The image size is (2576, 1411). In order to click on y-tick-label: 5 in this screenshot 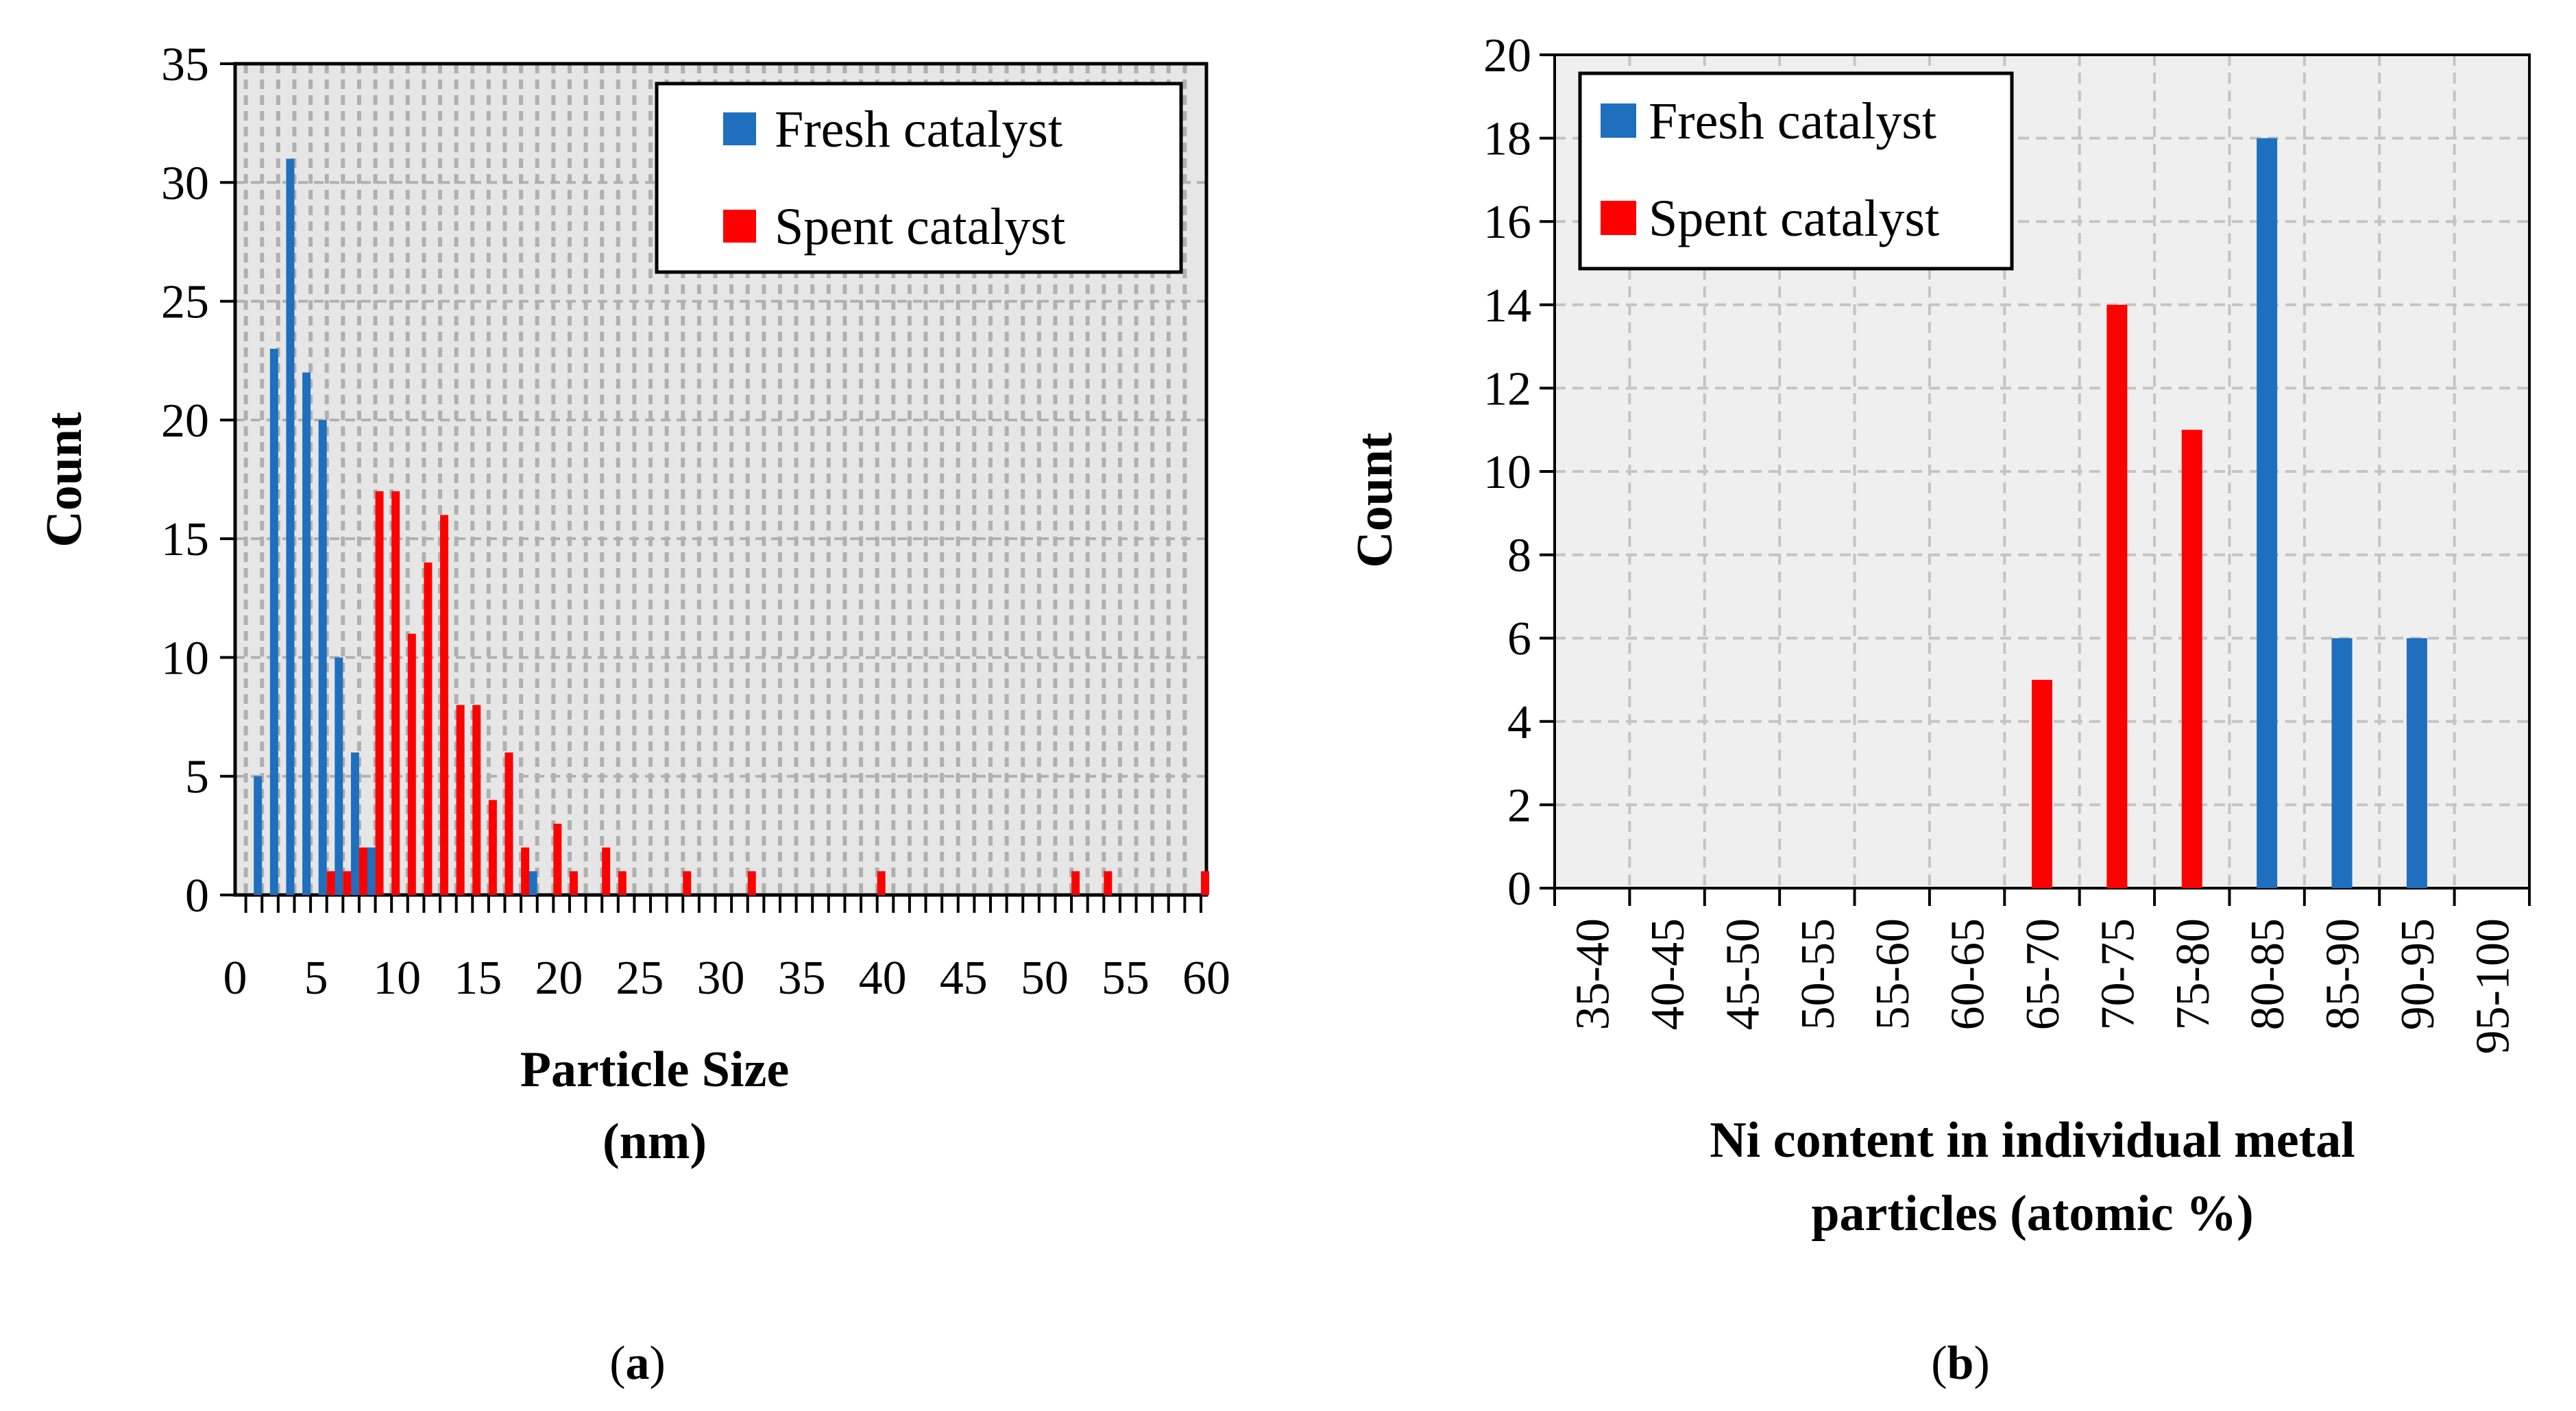, I will do `click(197, 777)`.